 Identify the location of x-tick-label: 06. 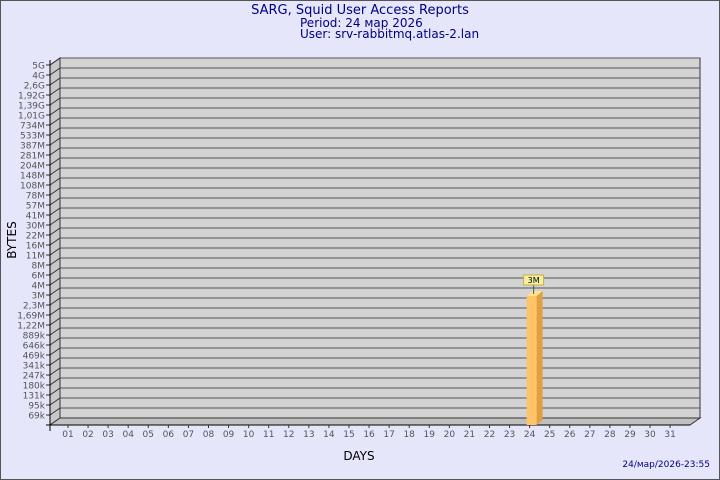
(169, 435).